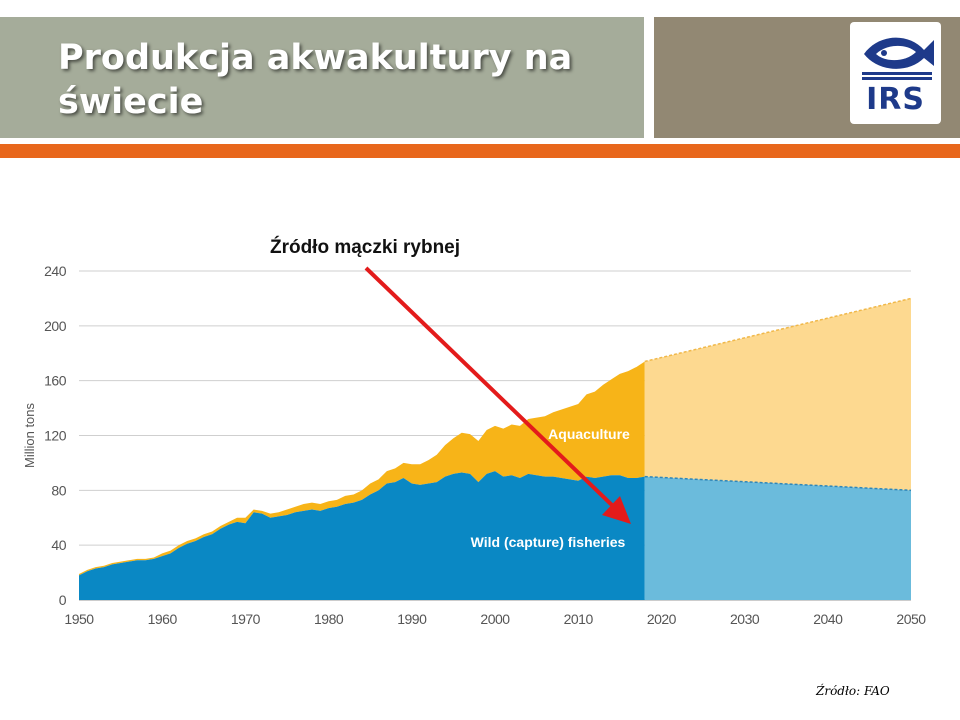  What do you see at coordinates (58, 545) in the screenshot?
I see `y-tick-label: 40` at bounding box center [58, 545].